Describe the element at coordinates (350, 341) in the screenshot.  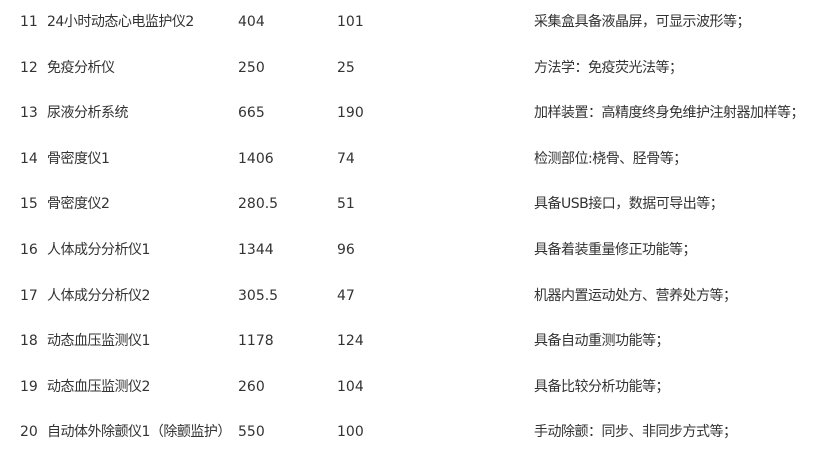
I see `value-2: 124` at that location.